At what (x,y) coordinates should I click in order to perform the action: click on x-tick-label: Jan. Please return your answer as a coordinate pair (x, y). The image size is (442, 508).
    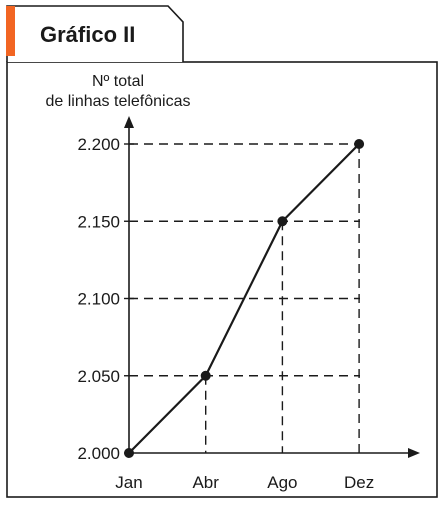
    Looking at the image, I should click on (128, 482).